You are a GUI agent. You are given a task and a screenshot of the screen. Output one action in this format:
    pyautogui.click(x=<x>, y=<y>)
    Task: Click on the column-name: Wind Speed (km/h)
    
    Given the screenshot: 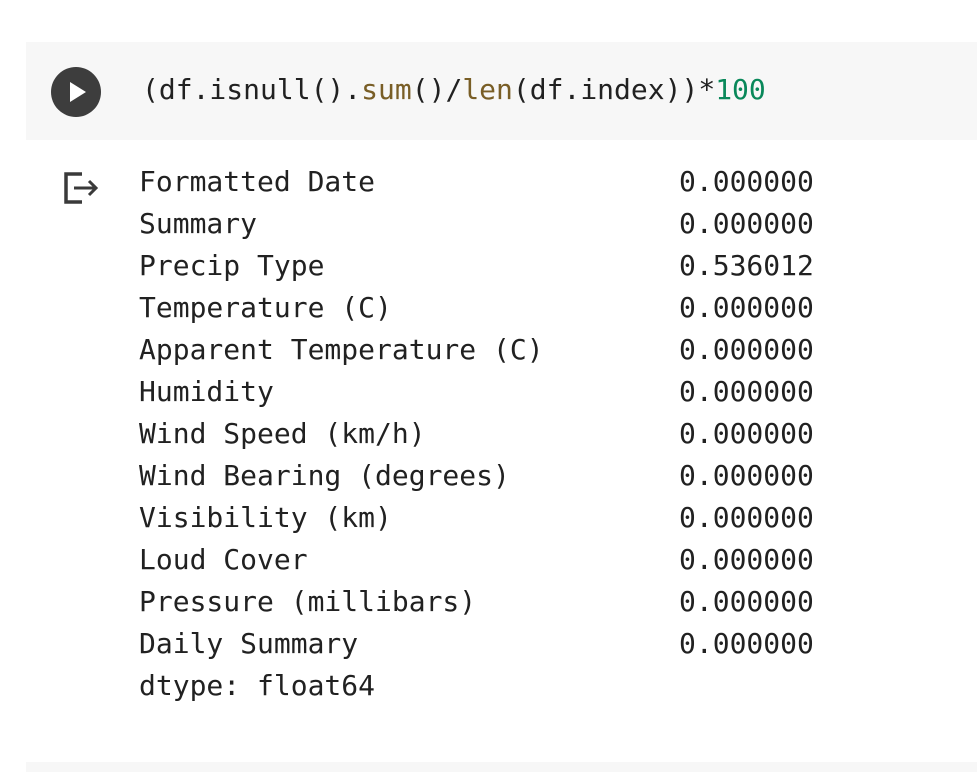 What is the action you would take?
    pyautogui.click(x=282, y=433)
    